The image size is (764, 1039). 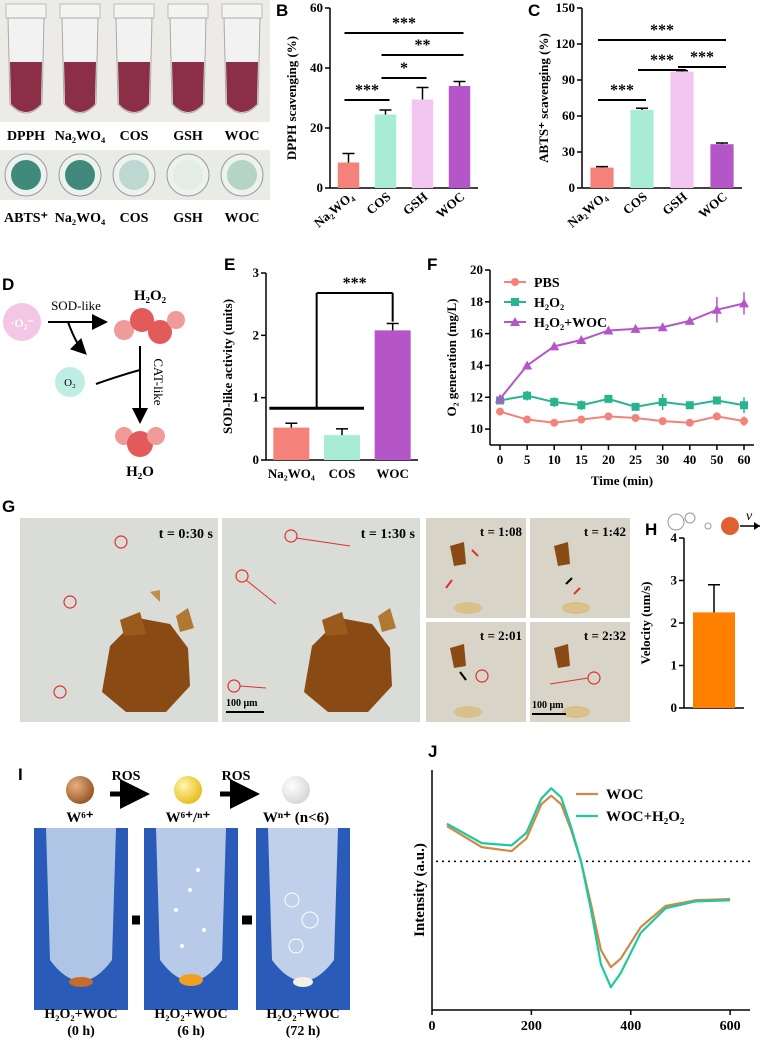 What do you see at coordinates (26, 136) in the screenshot?
I see `tube-label-1: DPPH` at bounding box center [26, 136].